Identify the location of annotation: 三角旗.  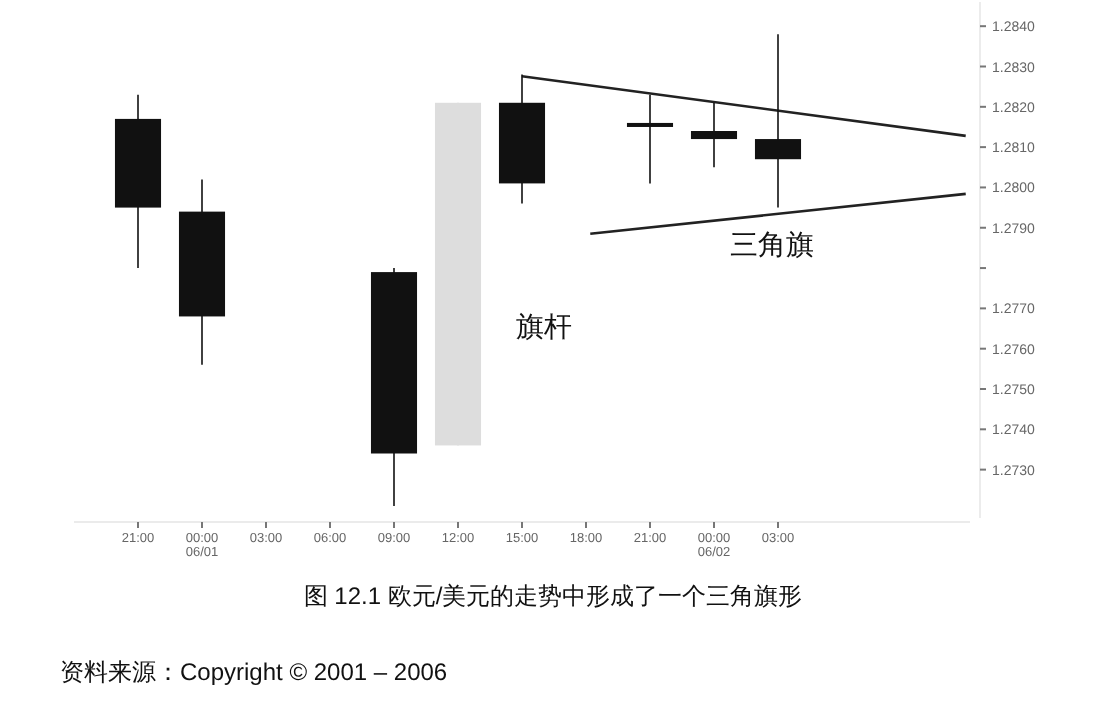
(772, 244).